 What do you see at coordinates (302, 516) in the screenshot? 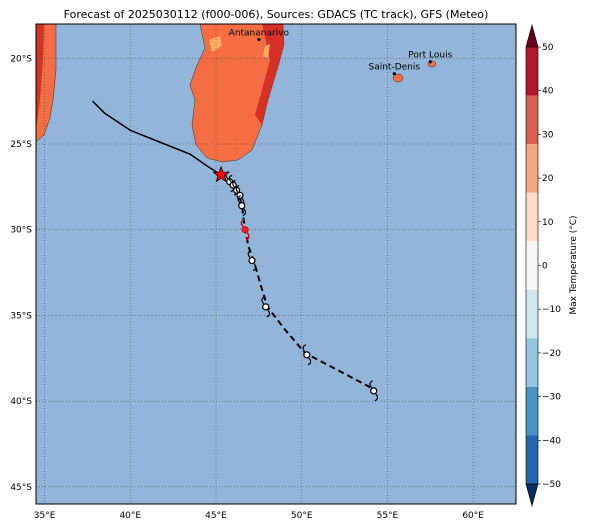
I see `lon-tick-label: 50°E` at bounding box center [302, 516].